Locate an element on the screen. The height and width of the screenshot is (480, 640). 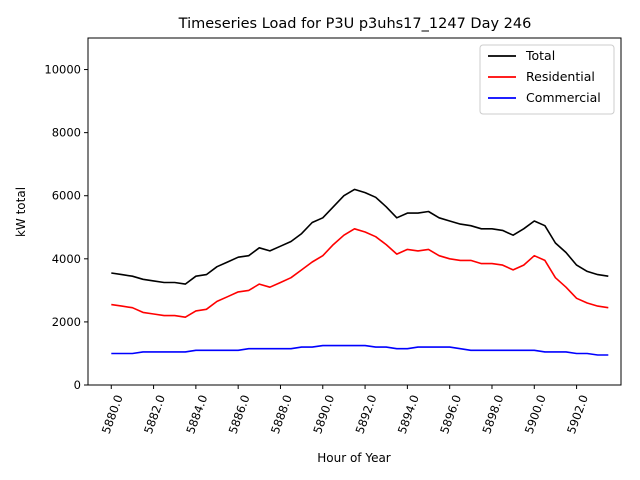
legend-label-total: Total is located at coordinates (540, 55).